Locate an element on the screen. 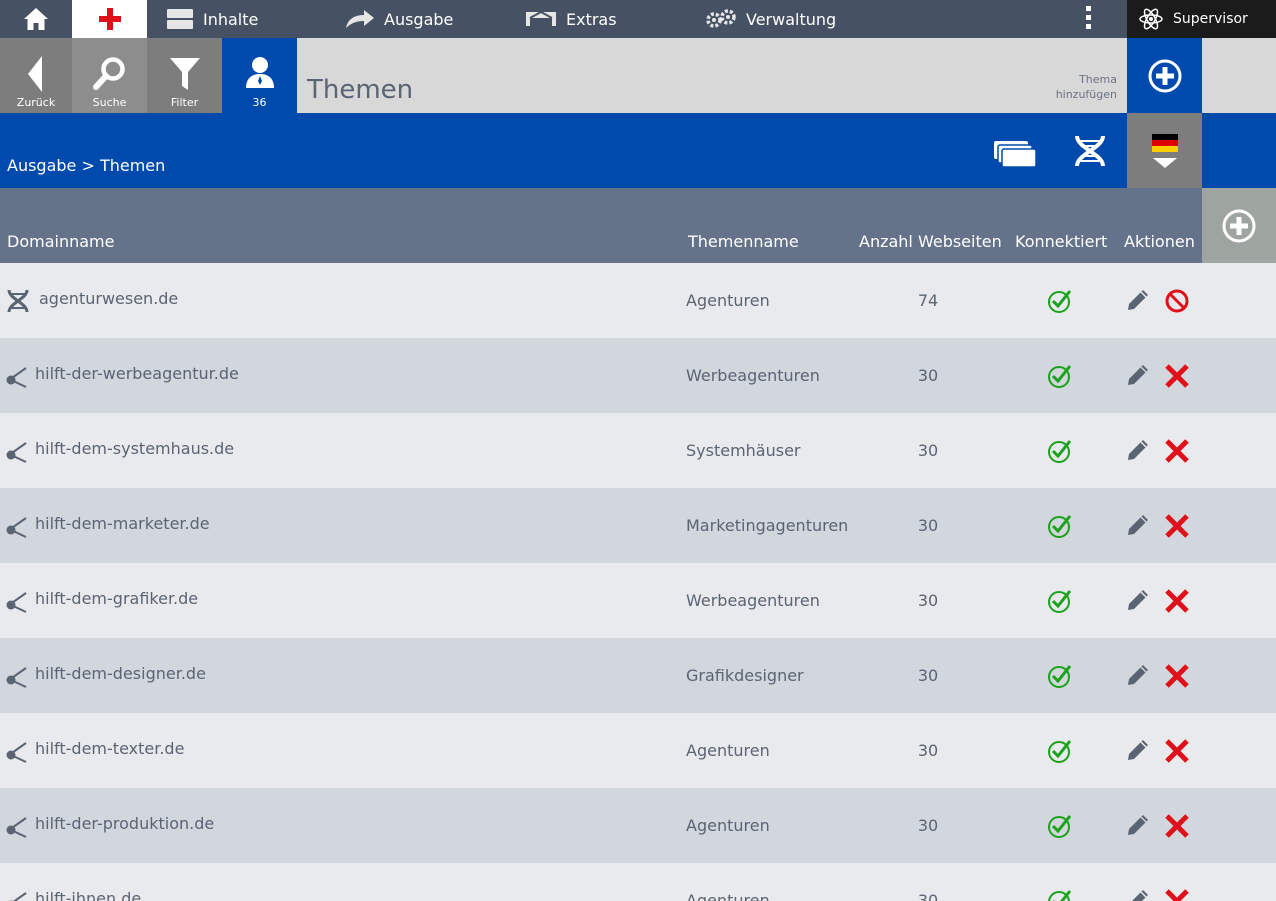  home-button is located at coordinates (36, 19).